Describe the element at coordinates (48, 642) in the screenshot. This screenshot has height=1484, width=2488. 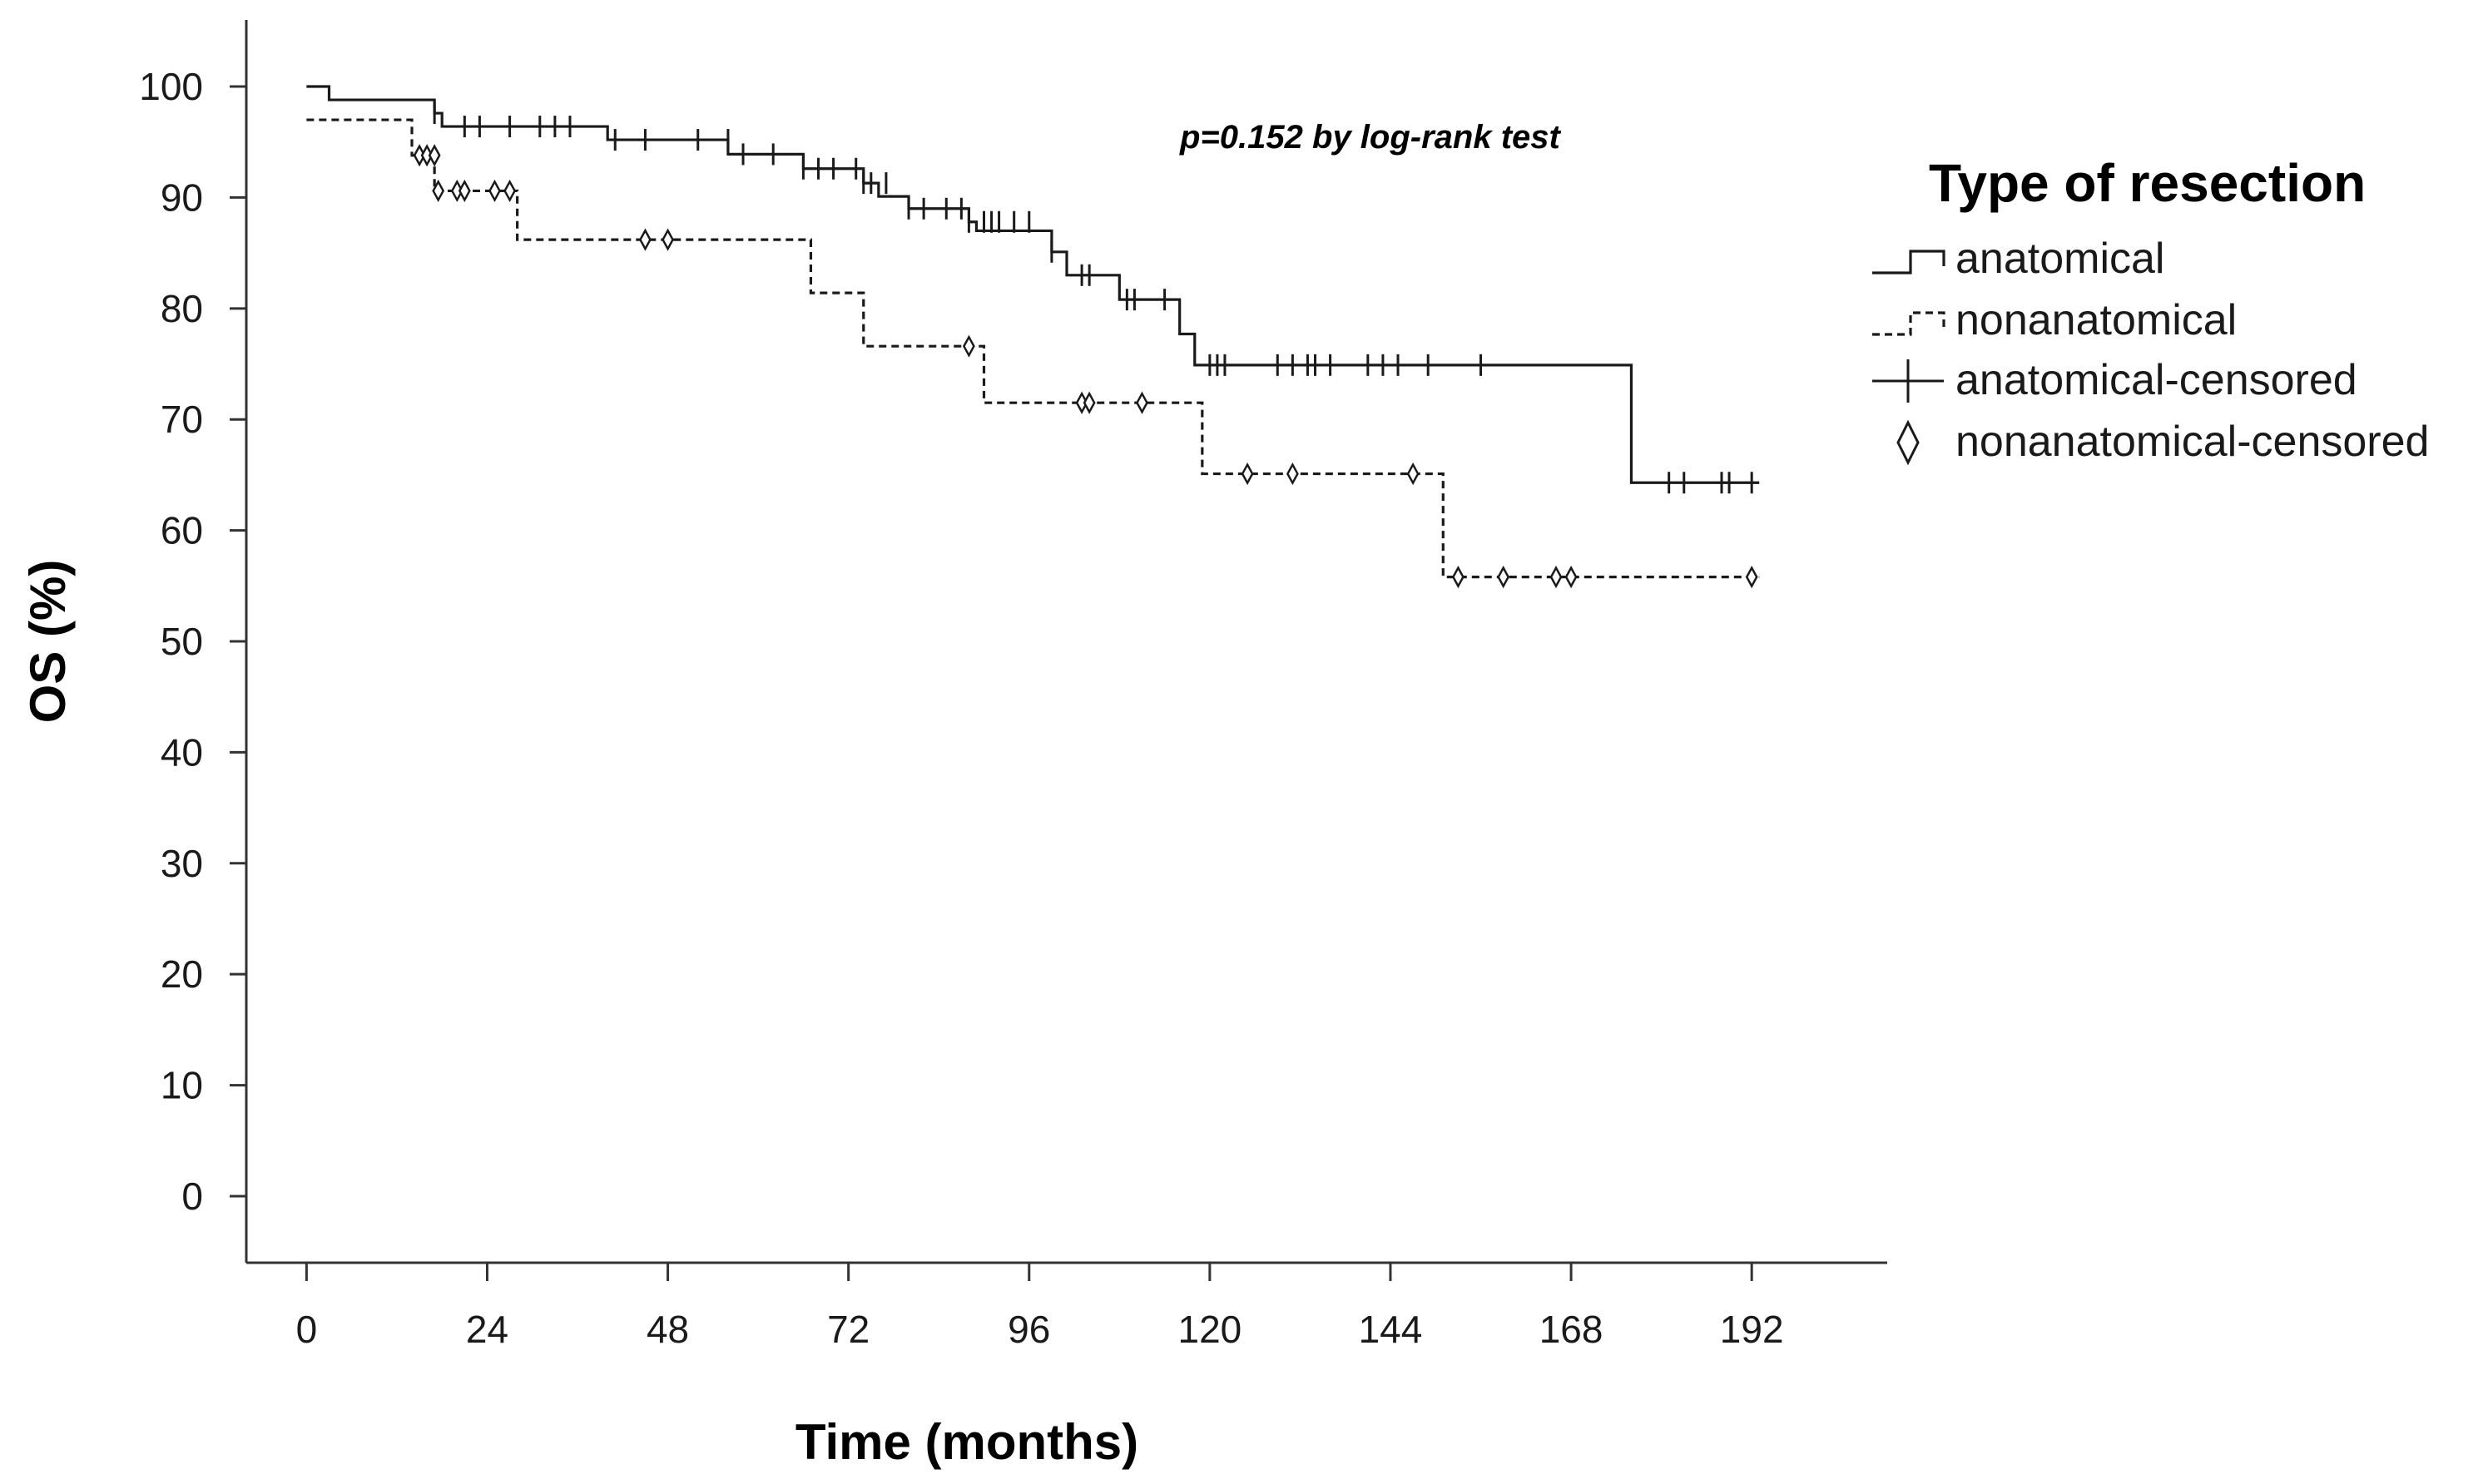
I see `y-axis-title: OS (%)` at that location.